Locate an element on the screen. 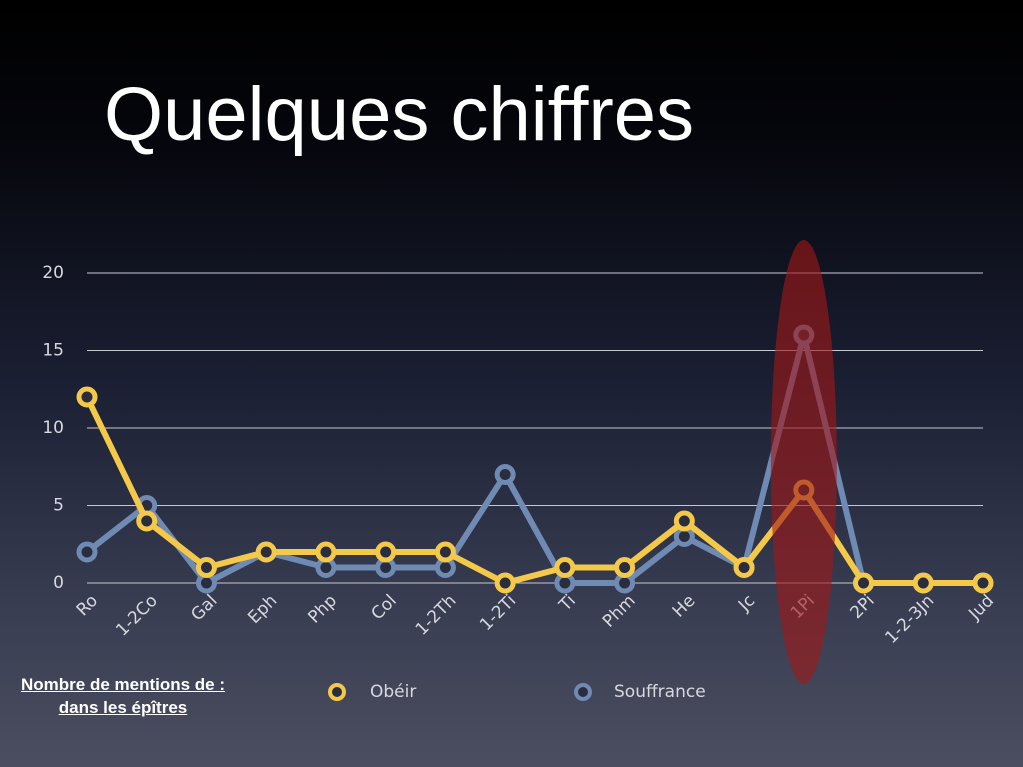 This screenshot has width=1023, height=767. x-tick-label: Ti is located at coordinates (567, 603).